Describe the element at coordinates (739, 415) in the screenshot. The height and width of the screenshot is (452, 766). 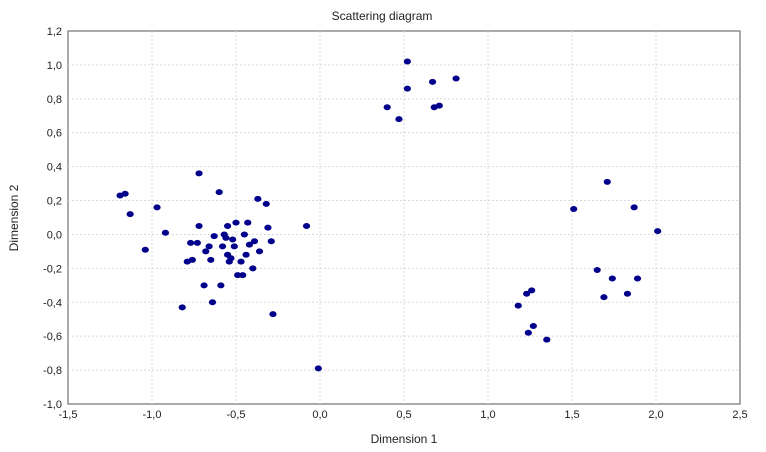
I see `x-tick-label: 2,5` at that location.